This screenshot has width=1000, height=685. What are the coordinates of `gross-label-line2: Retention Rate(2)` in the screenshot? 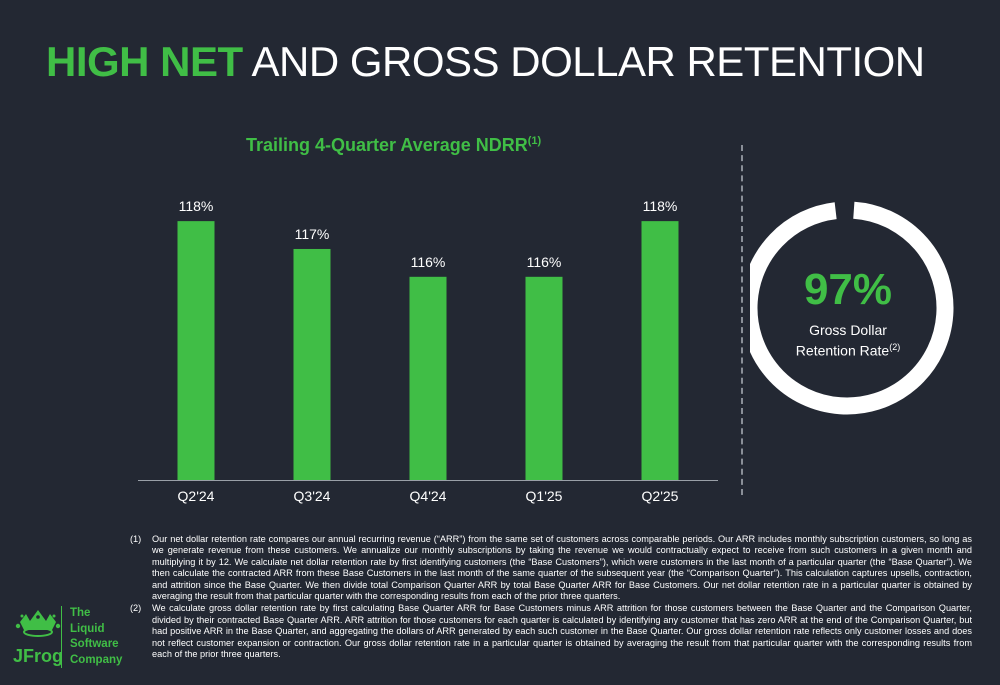 It's located at (848, 349).